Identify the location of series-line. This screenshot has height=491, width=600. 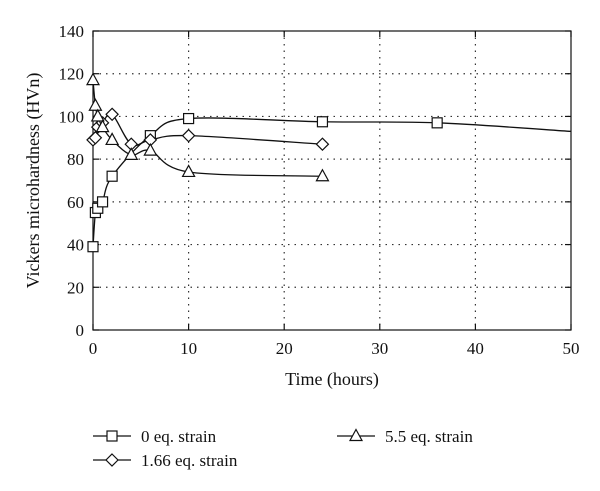
(207, 128).